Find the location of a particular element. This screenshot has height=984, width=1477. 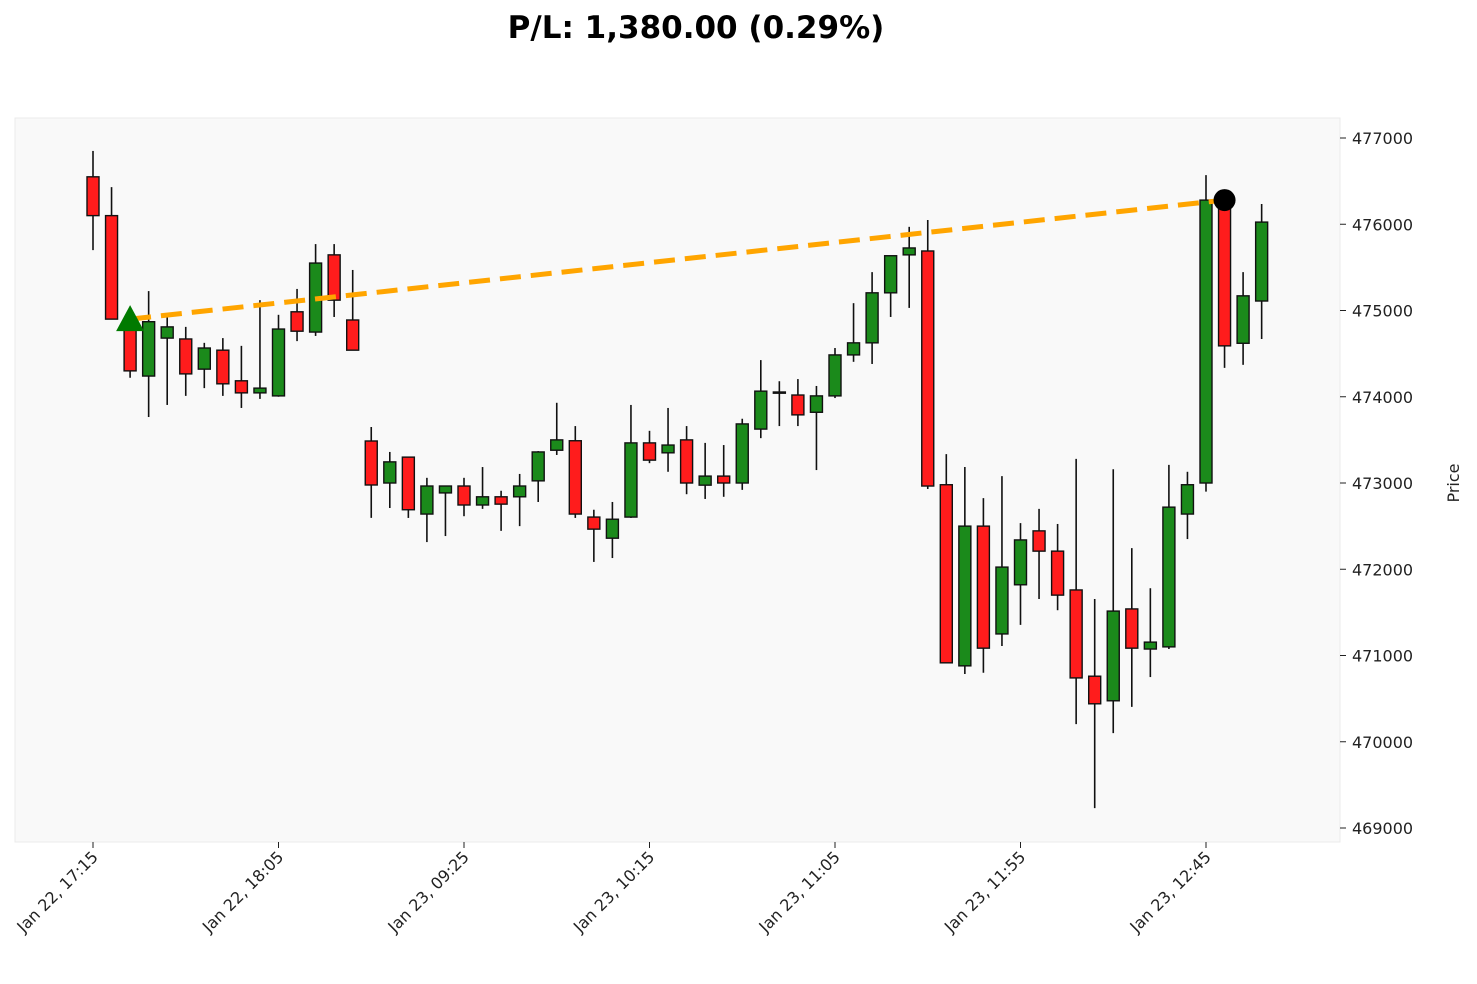

x-tick-label: Jan 23, 12:45 is located at coordinates (1169, 891).